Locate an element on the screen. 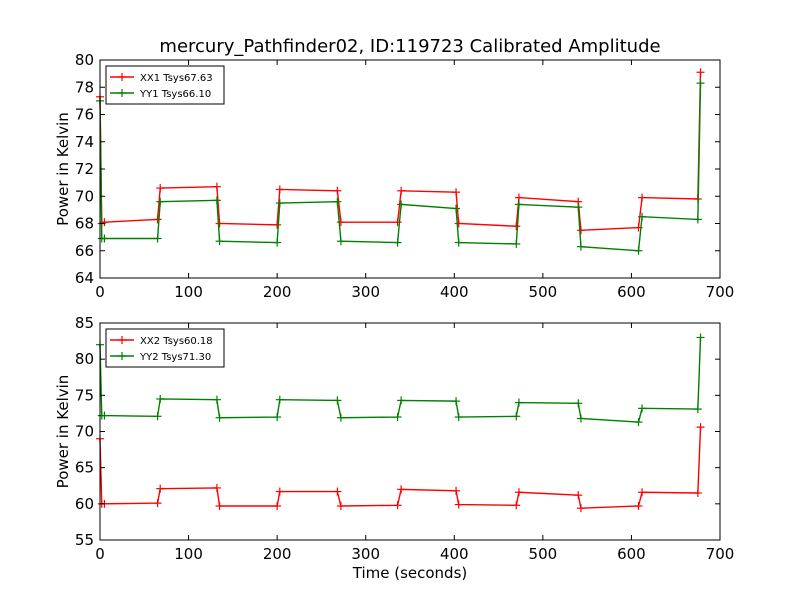  legend: XX1 Tsys67.63 YY1 Tsys66.10 is located at coordinates (165, 85).